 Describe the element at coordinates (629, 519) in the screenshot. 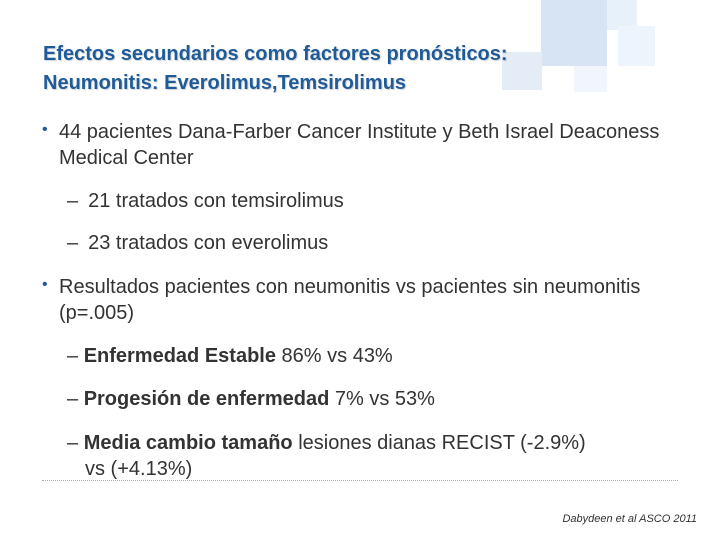

I see `citation-footnote: Dabydeen et al ASCO 2011` at that location.